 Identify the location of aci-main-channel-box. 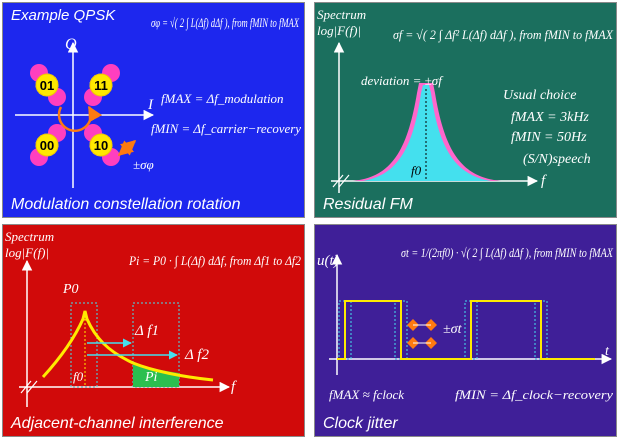
(84, 345).